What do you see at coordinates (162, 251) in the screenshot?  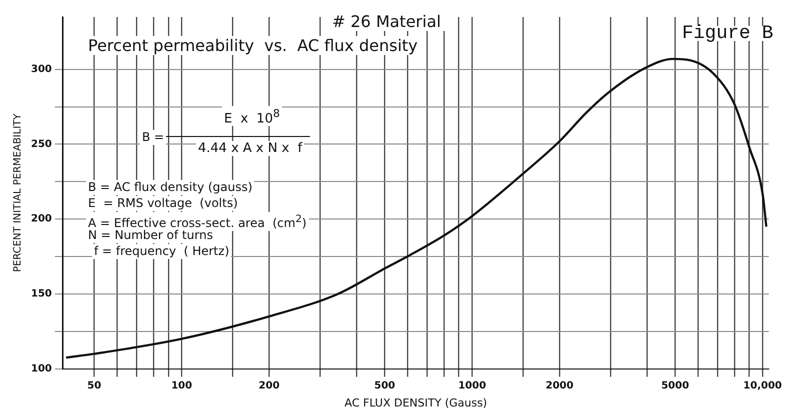 I see `annotation: f = frequency ( Hertz)` at bounding box center [162, 251].